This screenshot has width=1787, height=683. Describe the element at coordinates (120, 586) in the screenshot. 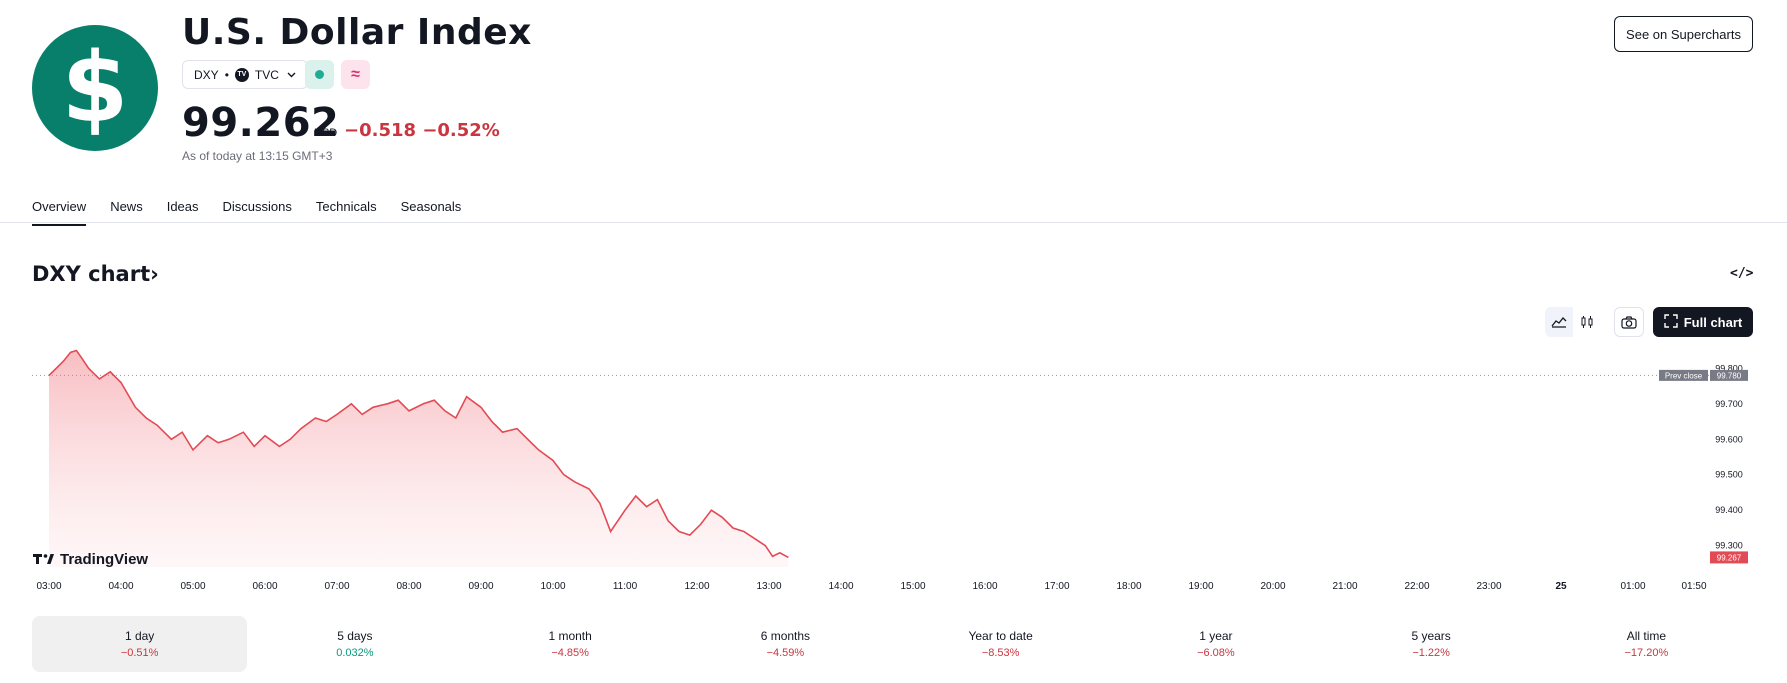

I see `x-tick-label: 04:00` at that location.